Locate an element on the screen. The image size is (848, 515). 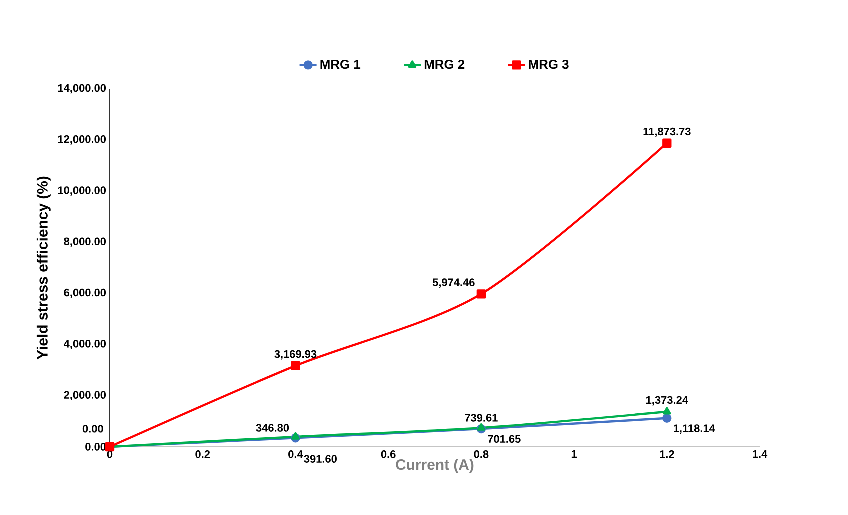
x-tick-label: 1.2 is located at coordinates (667, 454).